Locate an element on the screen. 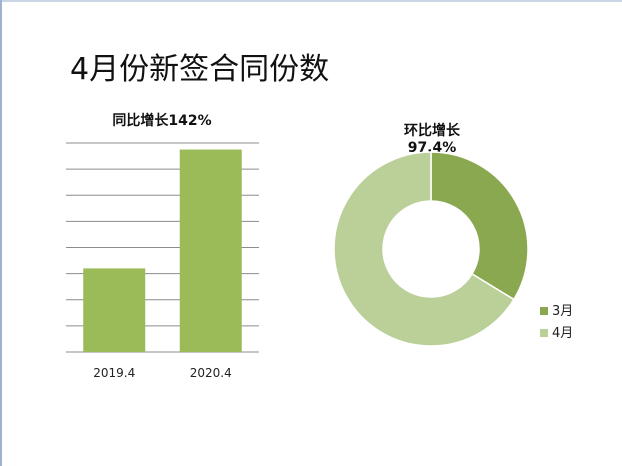  legend-label: 3月 is located at coordinates (562, 311).